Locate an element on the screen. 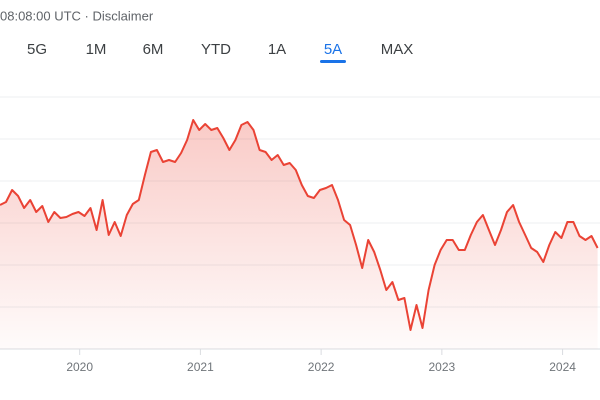 The image size is (600, 400). range-tab: 1A is located at coordinates (277, 49).